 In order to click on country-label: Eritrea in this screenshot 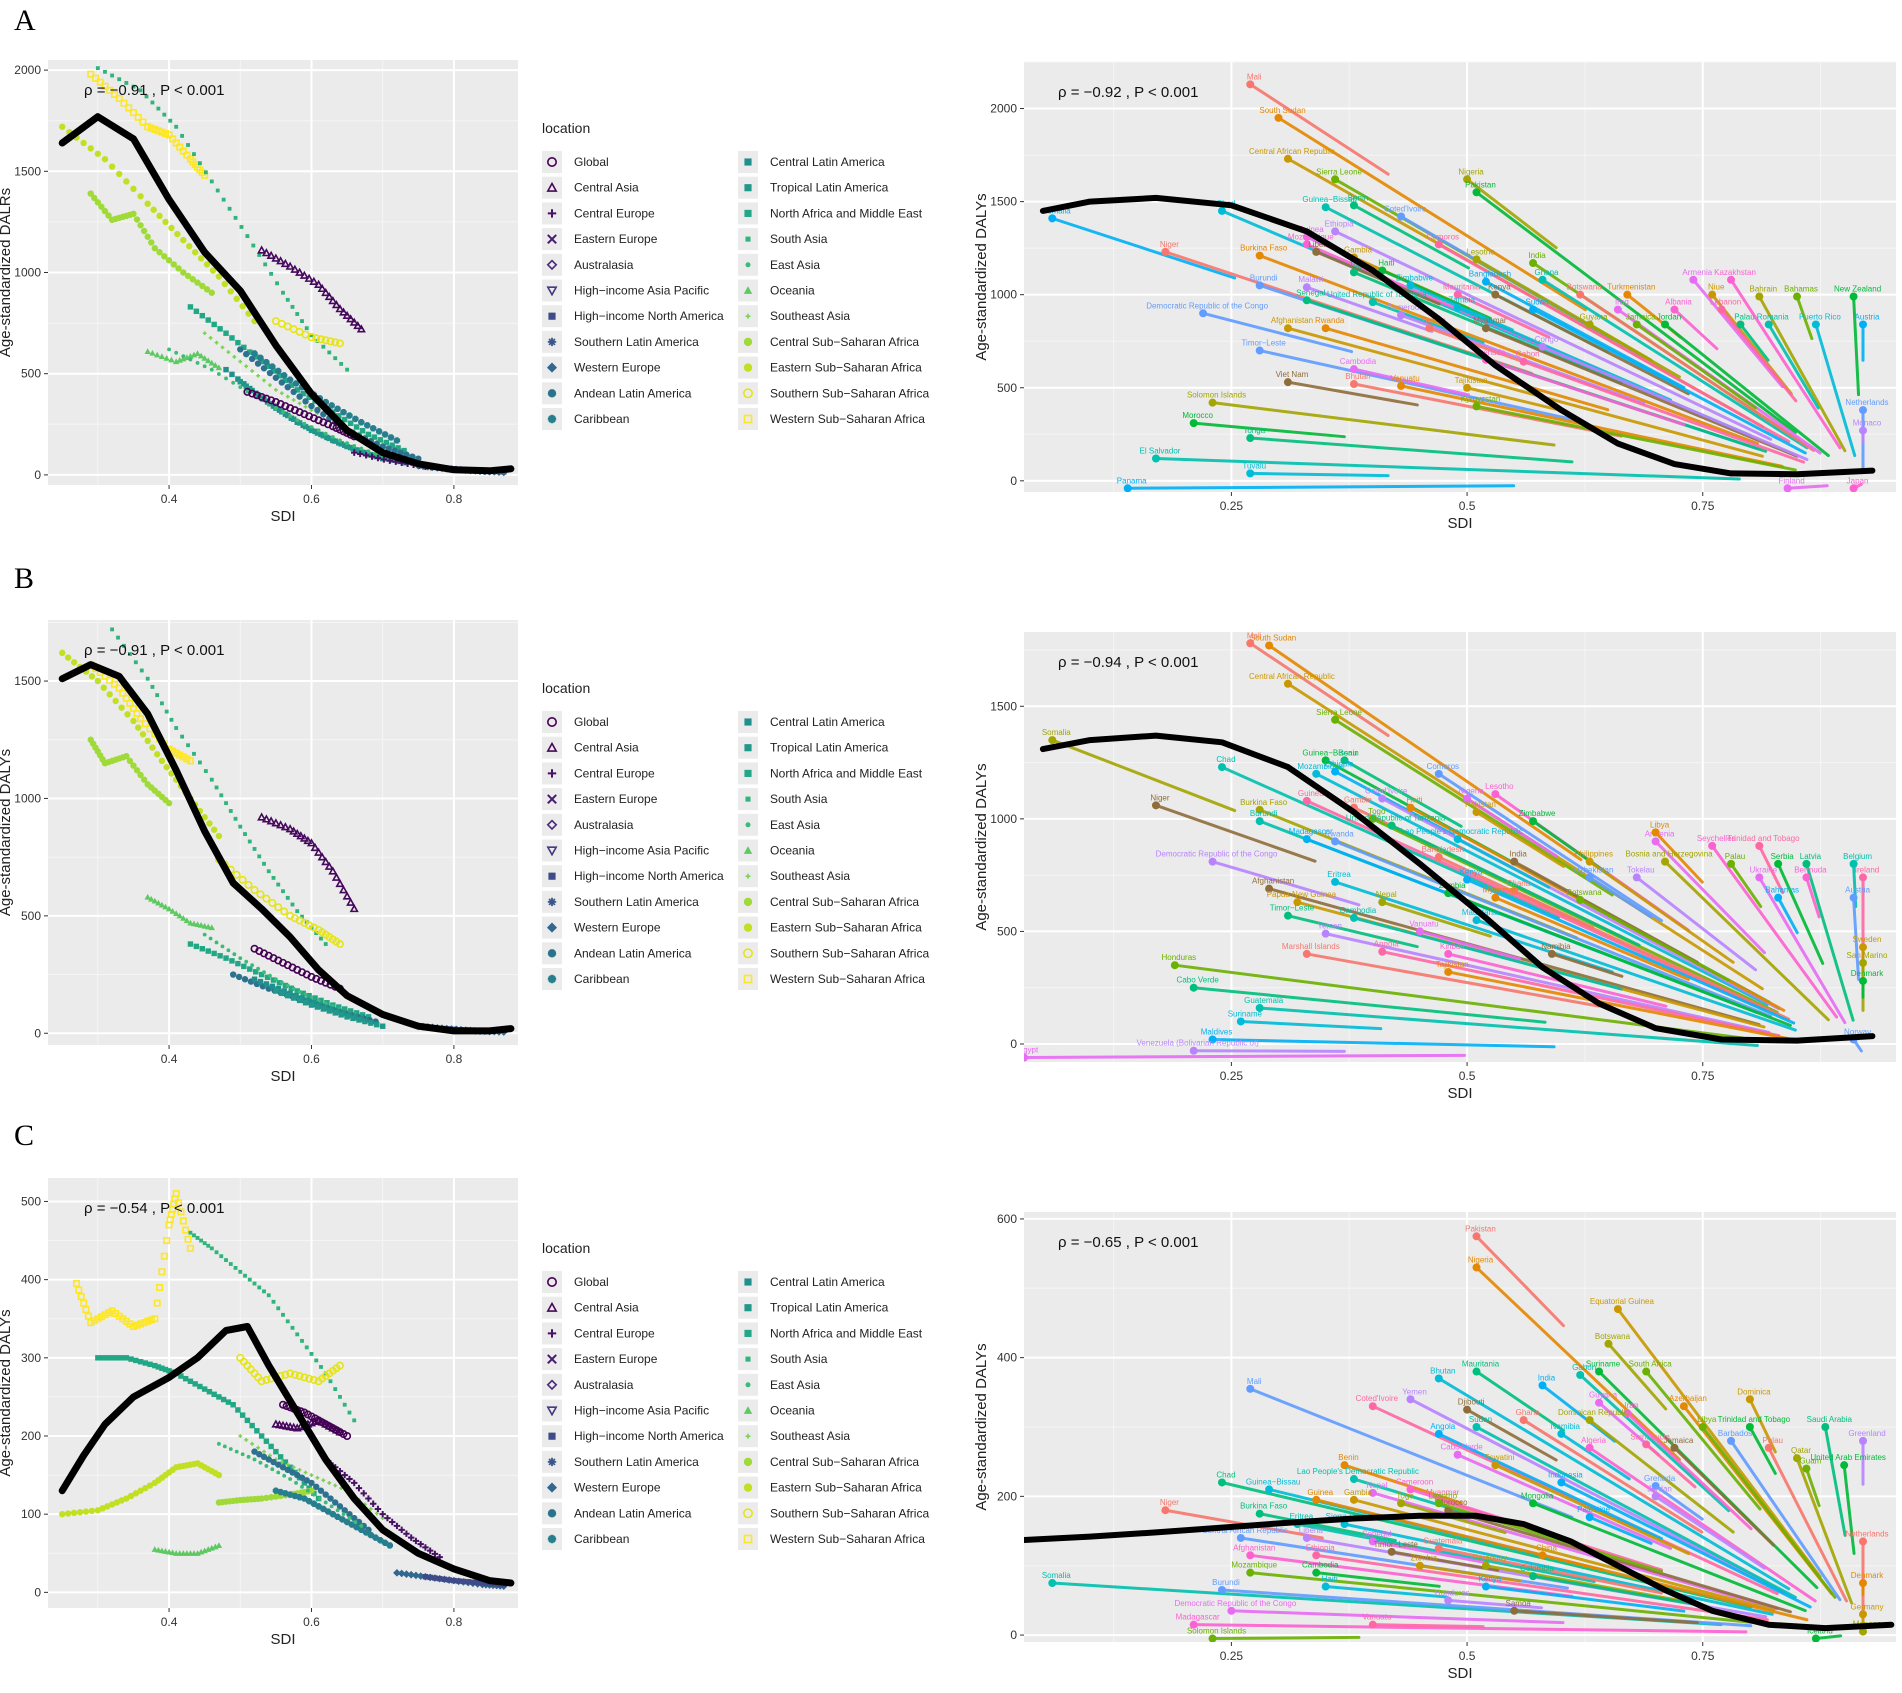, I will do `click(1302, 1516)`.